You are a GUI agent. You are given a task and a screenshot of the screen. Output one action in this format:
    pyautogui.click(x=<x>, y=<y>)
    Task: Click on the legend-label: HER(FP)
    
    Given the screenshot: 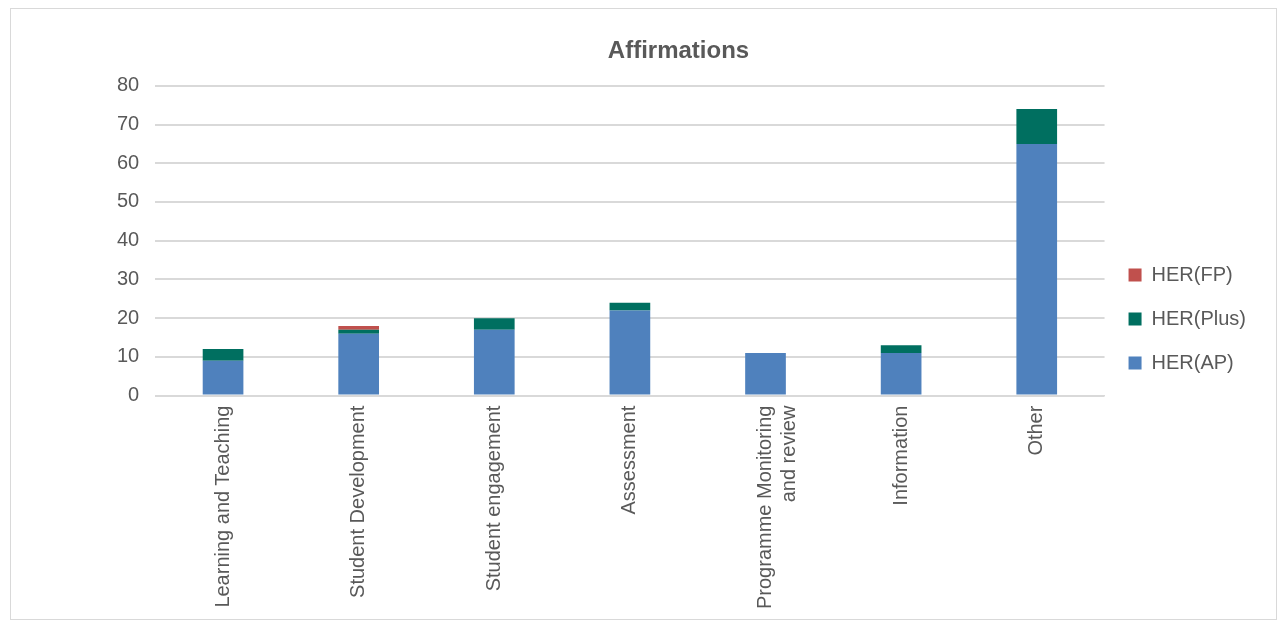 What is the action you would take?
    pyautogui.click(x=1192, y=273)
    